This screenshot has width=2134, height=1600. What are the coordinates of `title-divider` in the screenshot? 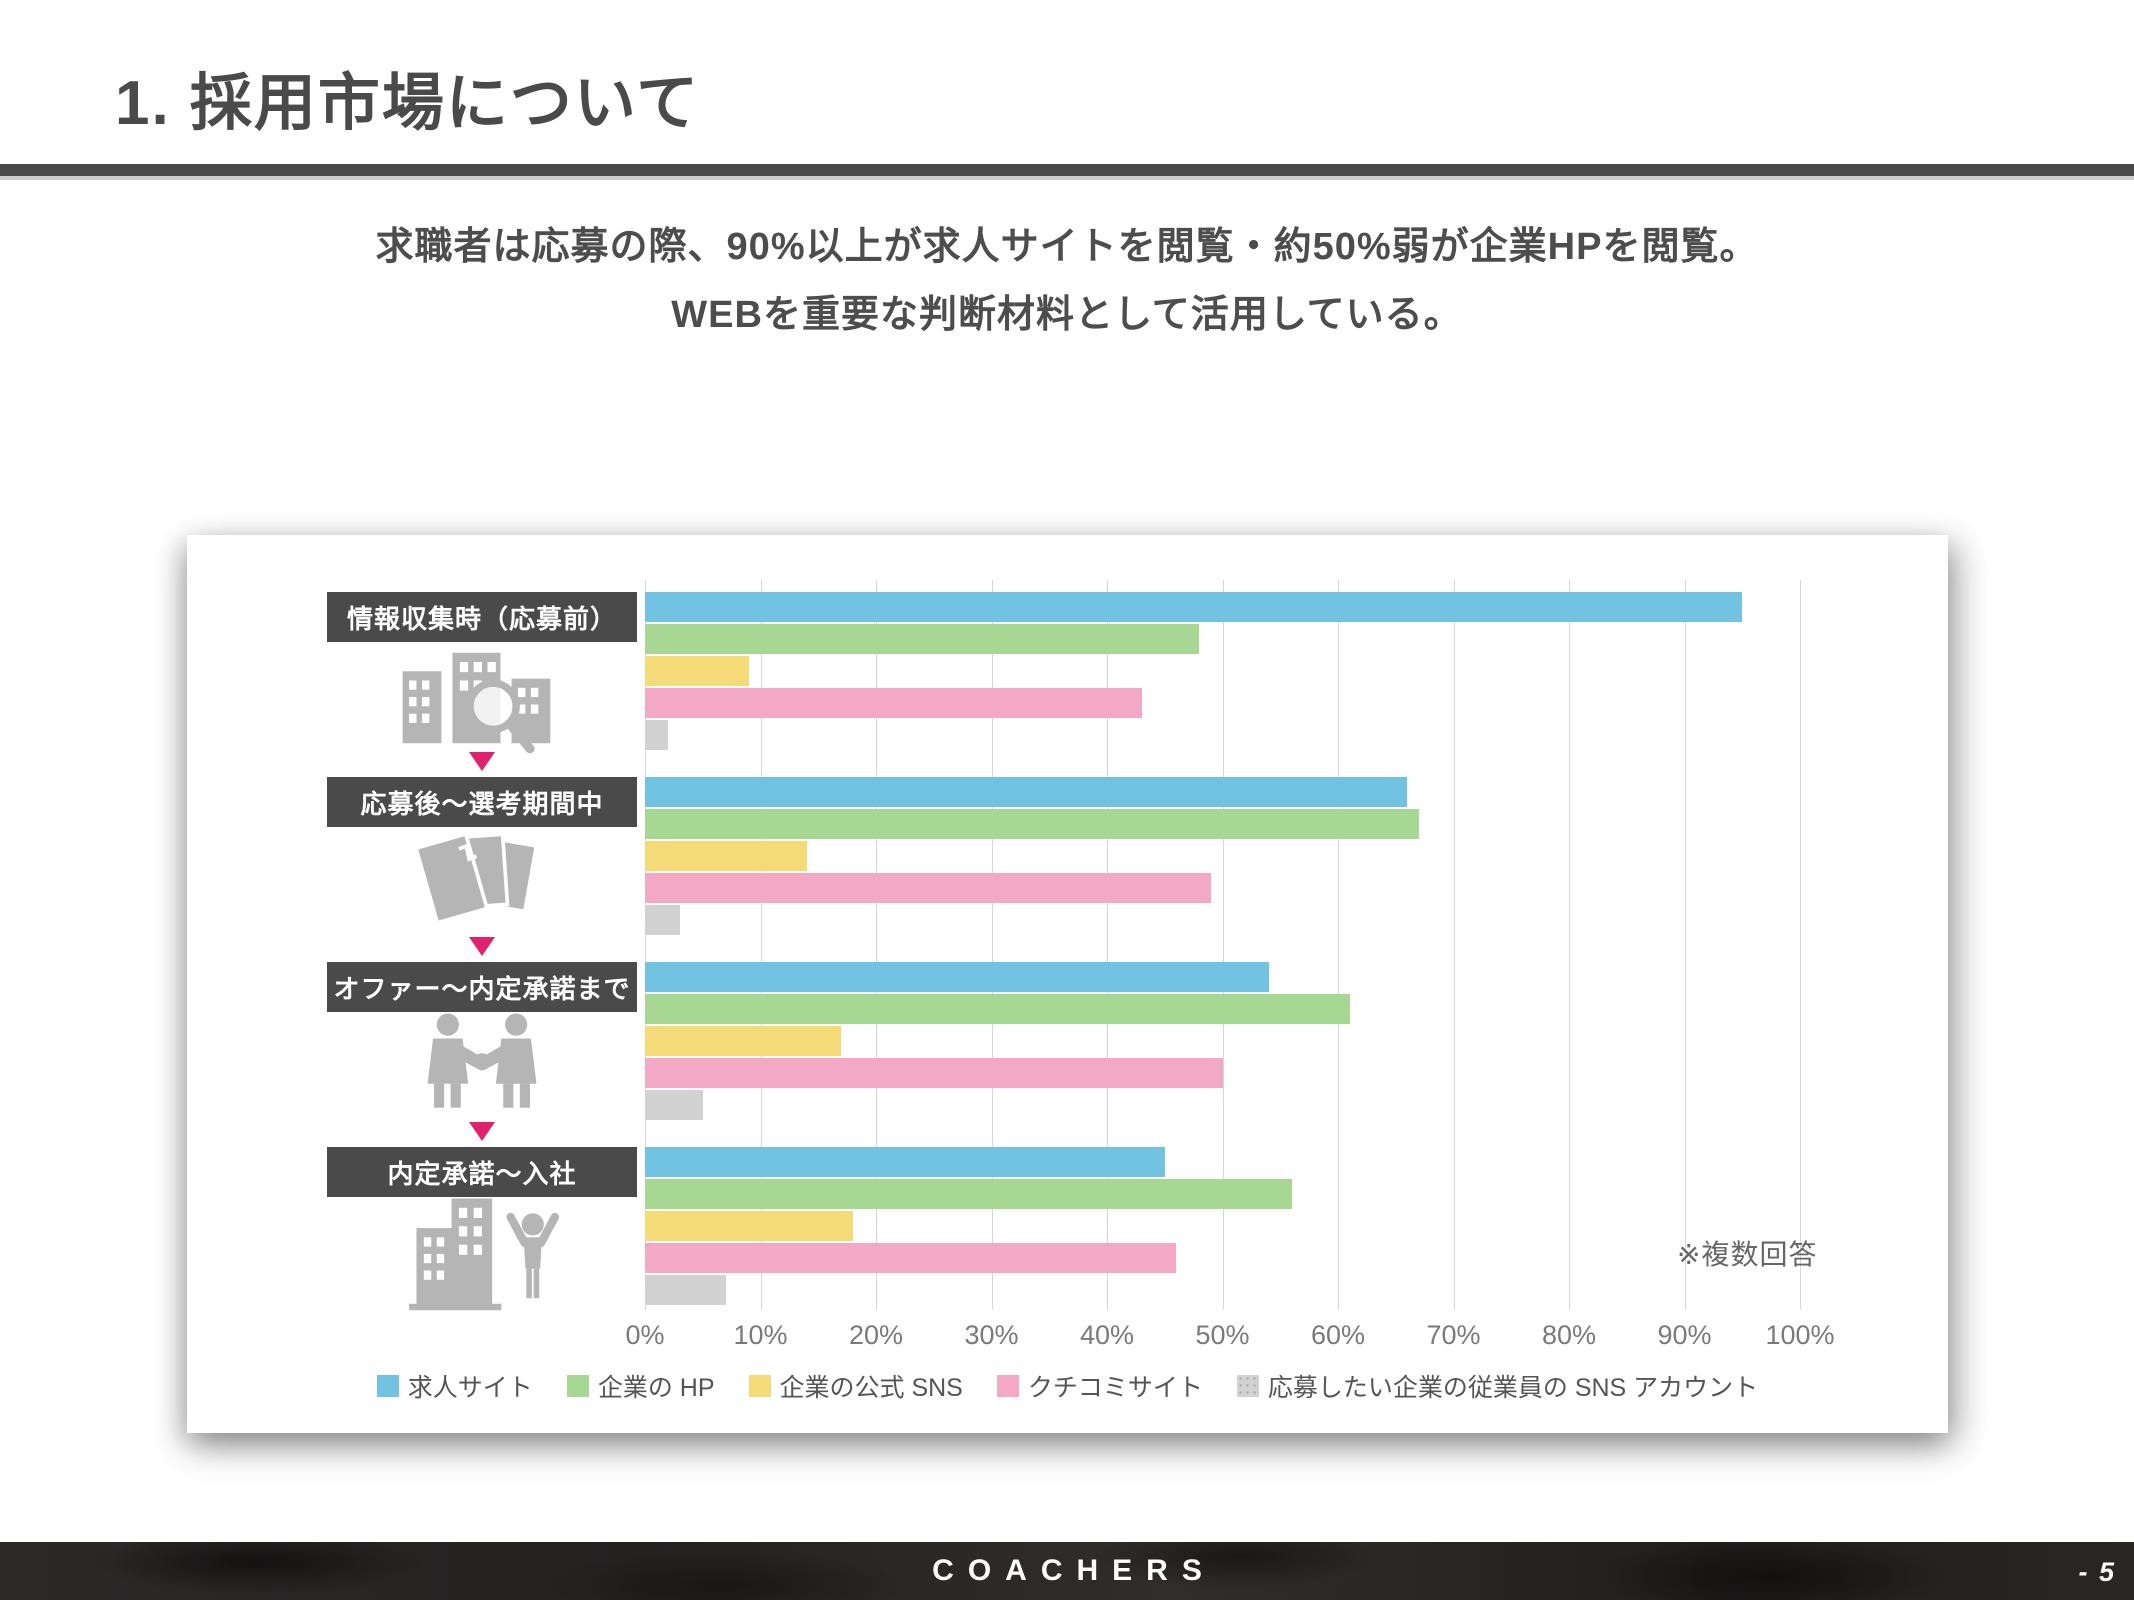 It's located at (1067, 170).